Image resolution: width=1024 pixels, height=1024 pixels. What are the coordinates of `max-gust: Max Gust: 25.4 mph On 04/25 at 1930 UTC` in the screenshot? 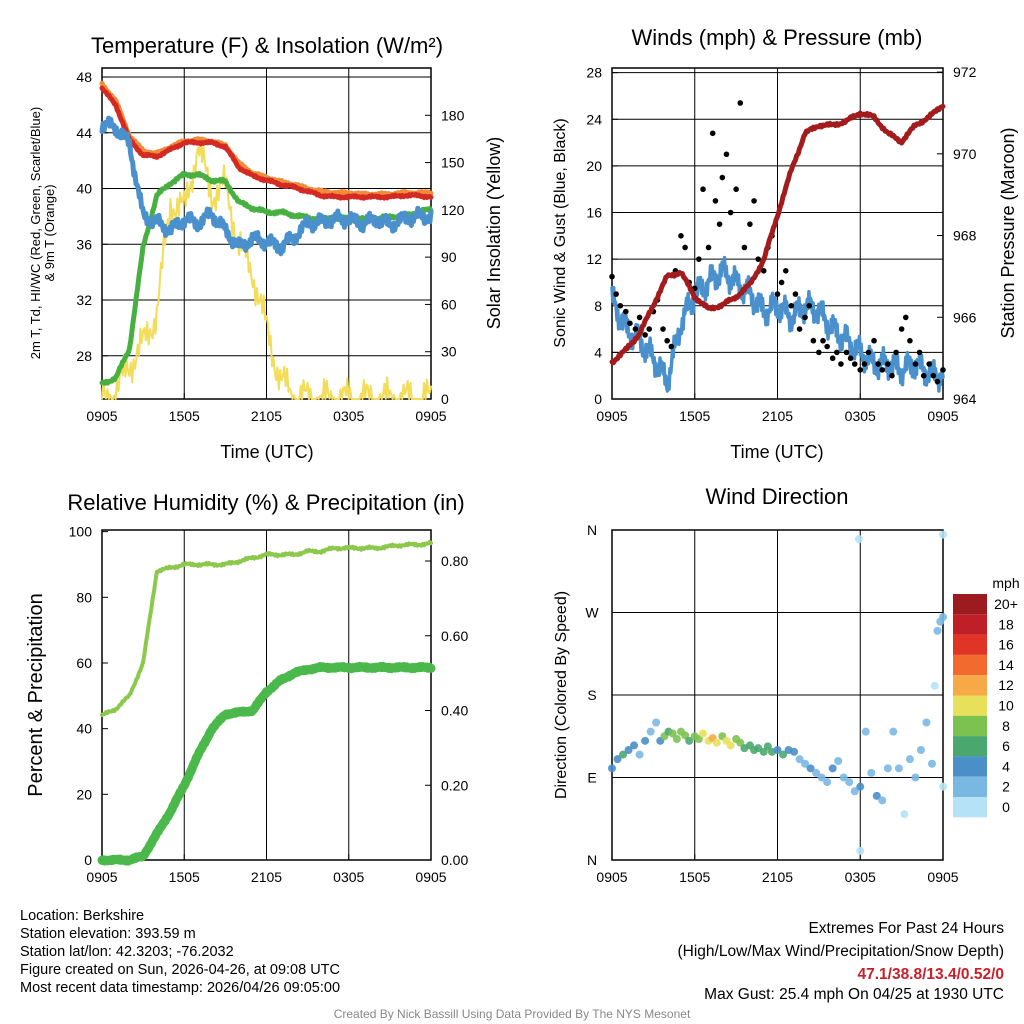 It's located at (854, 994).